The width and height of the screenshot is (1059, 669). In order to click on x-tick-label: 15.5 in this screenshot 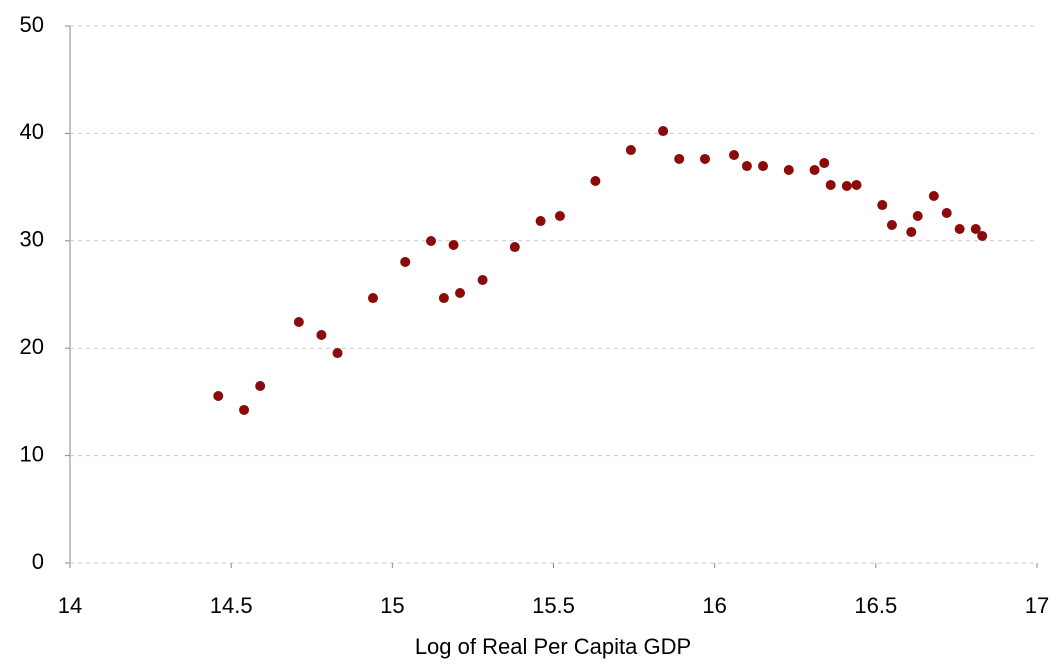, I will do `click(553, 605)`.